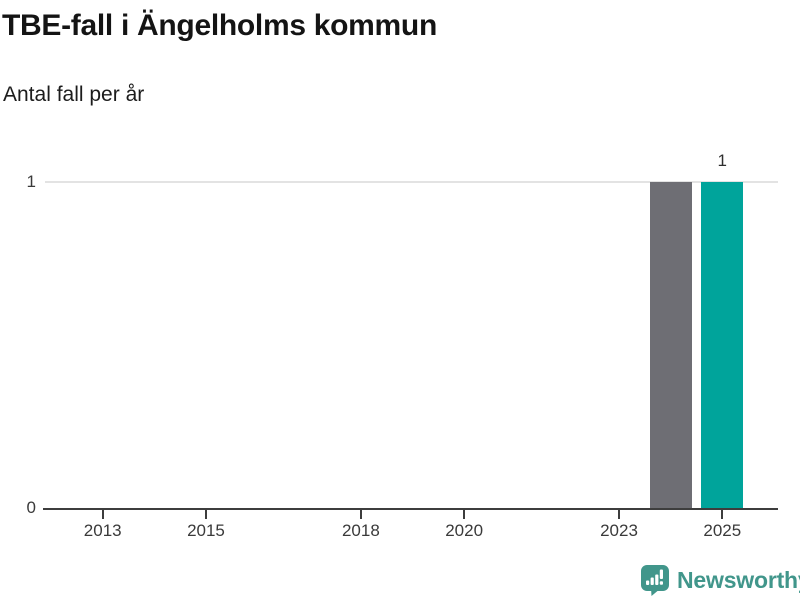  What do you see at coordinates (206, 530) in the screenshot?
I see `x-axis-tick-label: 2015` at bounding box center [206, 530].